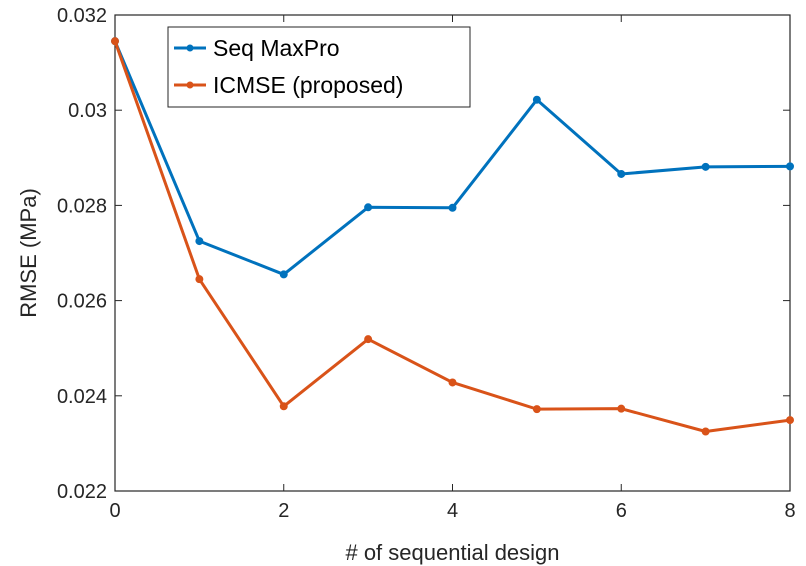  I want to click on y-tick-label: 0.026, so click(82, 302).